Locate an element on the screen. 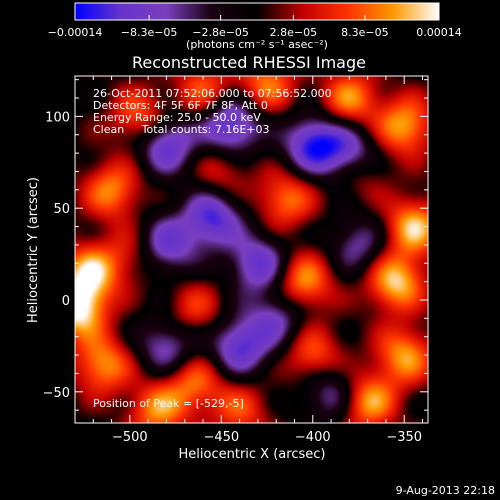  annotation-detectors: Detectors: 4F 5F 6F 7F 8F, Att 0 is located at coordinates (180, 105).